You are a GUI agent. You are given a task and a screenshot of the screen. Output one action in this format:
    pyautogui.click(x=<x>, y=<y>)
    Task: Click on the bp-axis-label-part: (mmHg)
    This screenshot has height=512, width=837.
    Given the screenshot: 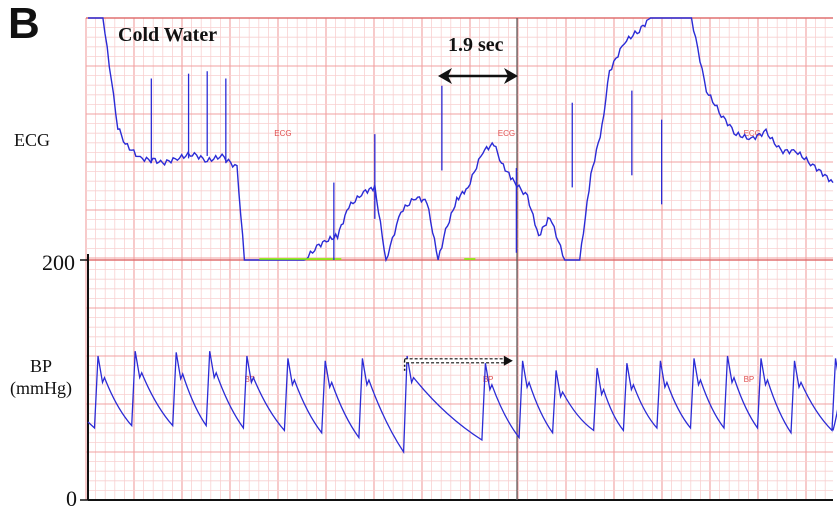 What is the action you would take?
    pyautogui.click(x=41, y=388)
    